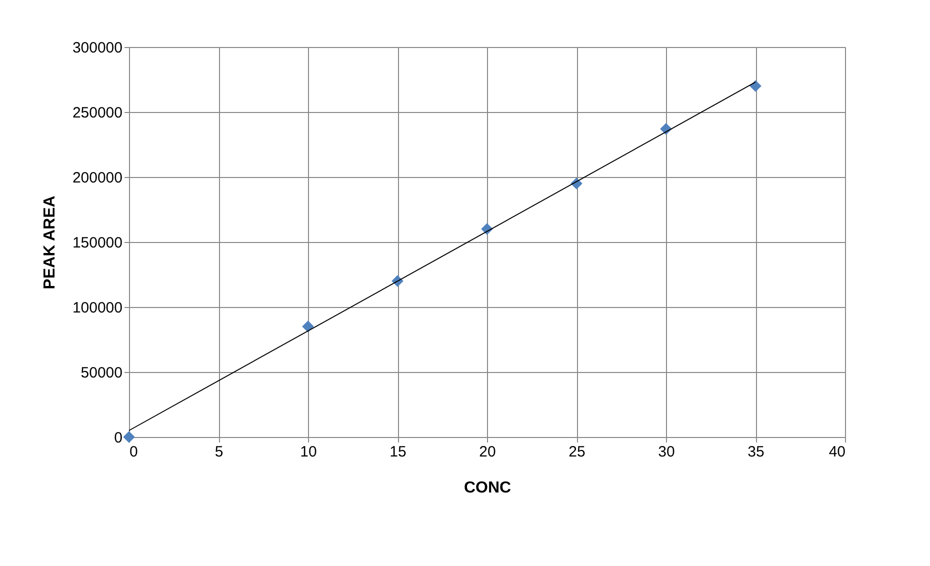  What do you see at coordinates (219, 452) in the screenshot?
I see `x-tick-label: 5` at bounding box center [219, 452].